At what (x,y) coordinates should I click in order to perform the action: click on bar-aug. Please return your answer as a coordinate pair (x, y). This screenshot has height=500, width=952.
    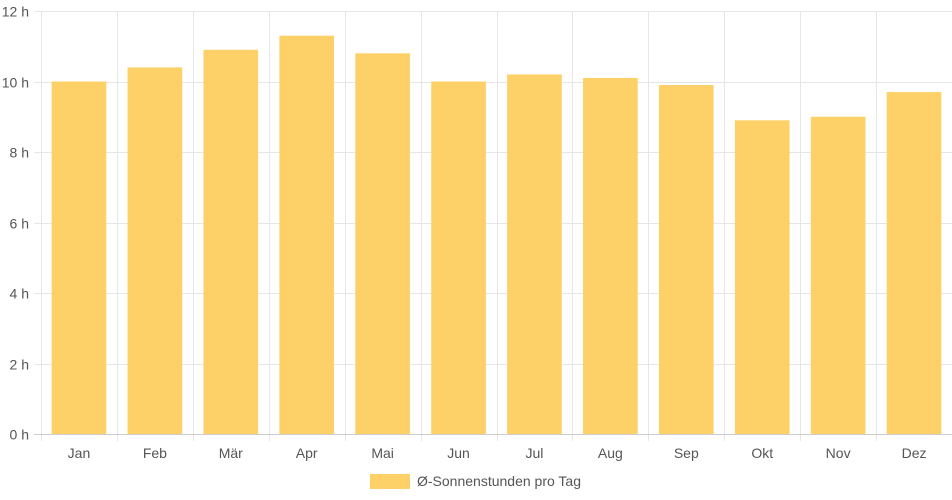
    Looking at the image, I should click on (610, 255).